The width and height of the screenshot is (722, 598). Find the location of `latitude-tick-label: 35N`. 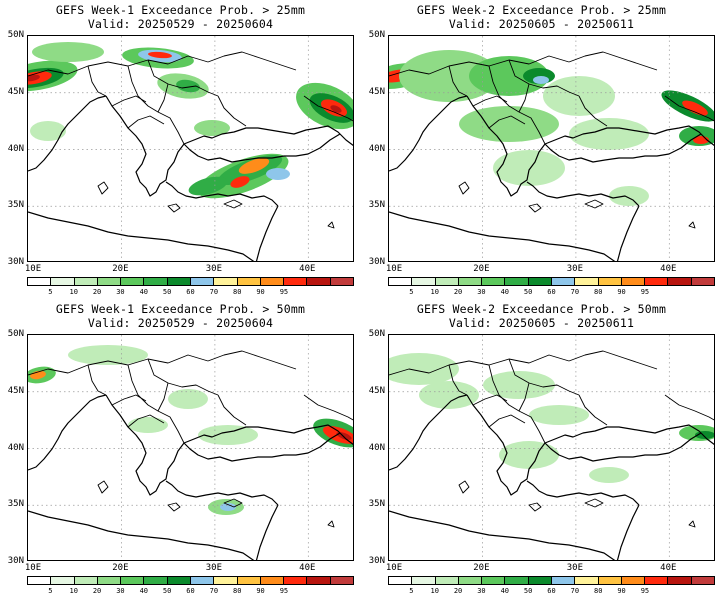

latitude-tick-label: 35N is located at coordinates (15, 205).